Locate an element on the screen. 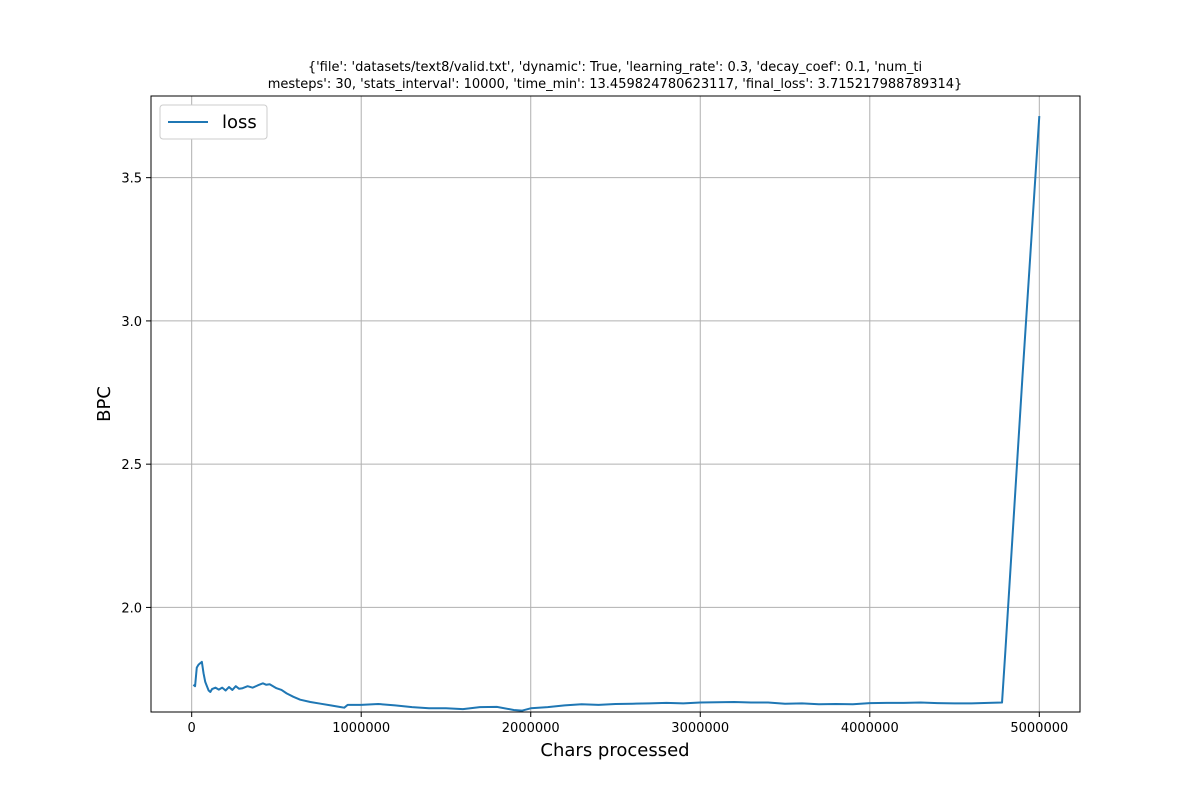 The height and width of the screenshot is (800, 1200). y-axis-label: BPC is located at coordinates (104, 404).